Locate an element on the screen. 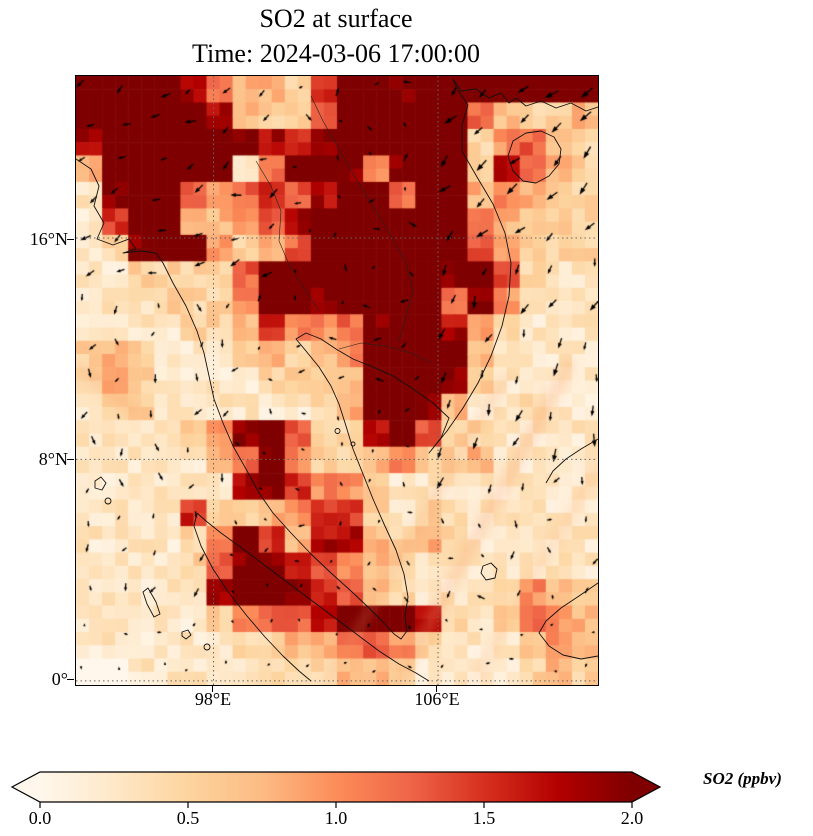  ytick-8n: 8°N is located at coordinates (53, 459).